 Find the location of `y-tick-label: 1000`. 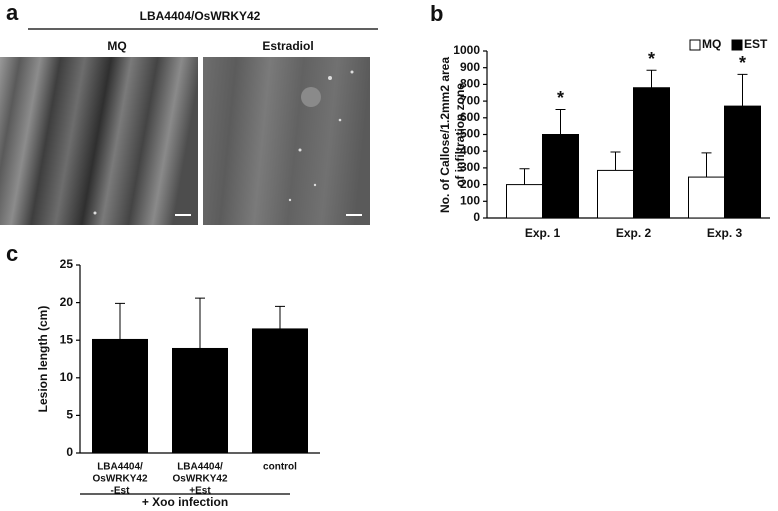

y-tick-label: 1000 is located at coordinates (466, 50).